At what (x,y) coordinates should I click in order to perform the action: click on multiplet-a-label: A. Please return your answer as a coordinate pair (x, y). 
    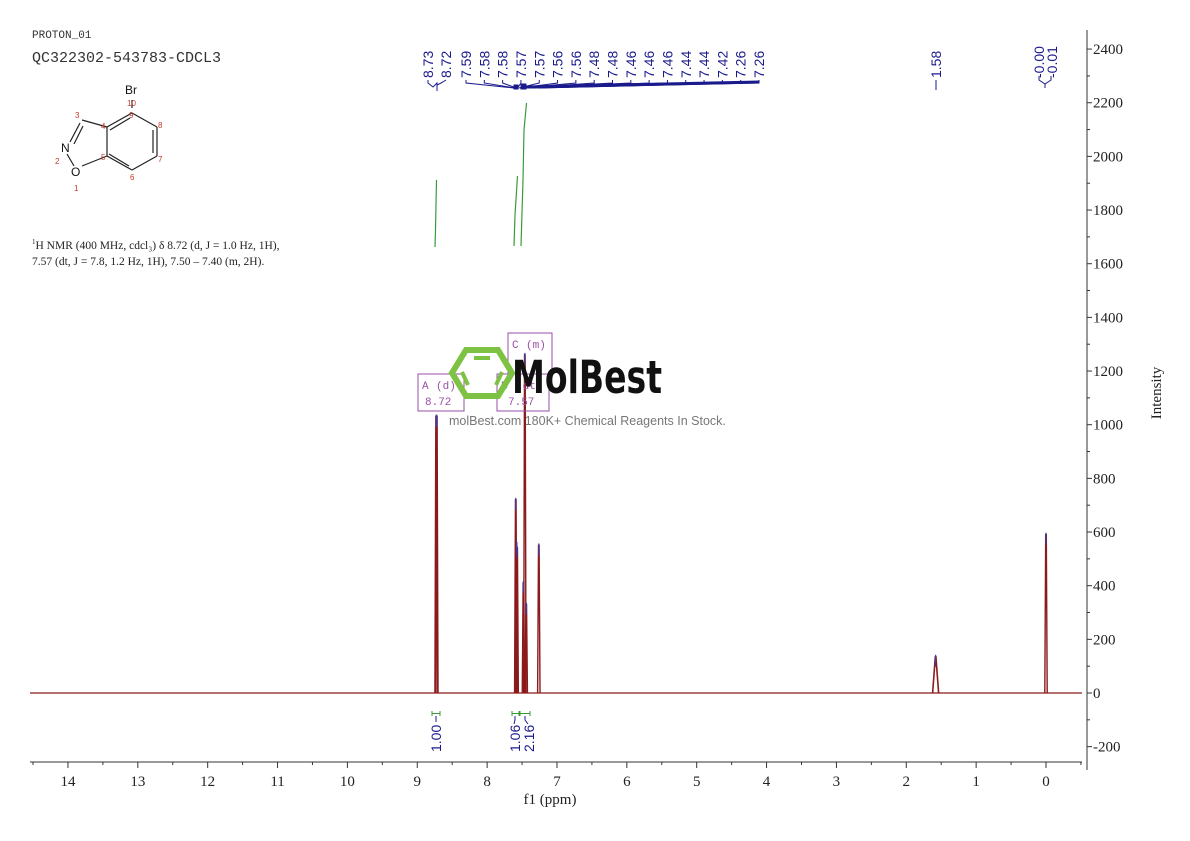
    Looking at the image, I should click on (425, 387).